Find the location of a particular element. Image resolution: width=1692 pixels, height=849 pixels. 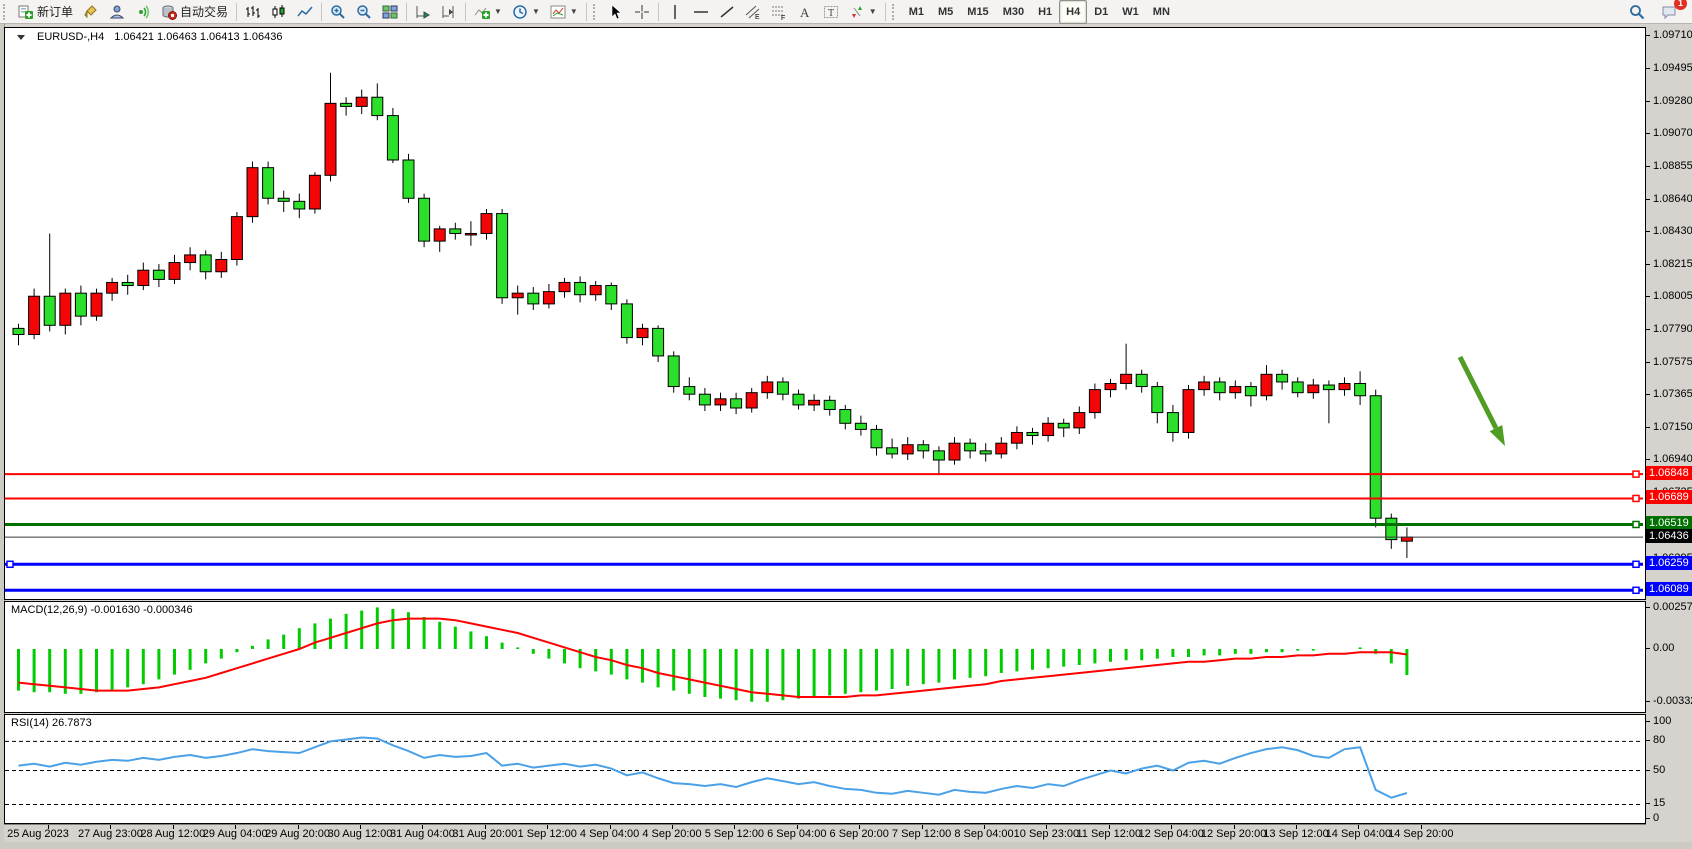

macd-tick-mark is located at coordinates (1648, 607).